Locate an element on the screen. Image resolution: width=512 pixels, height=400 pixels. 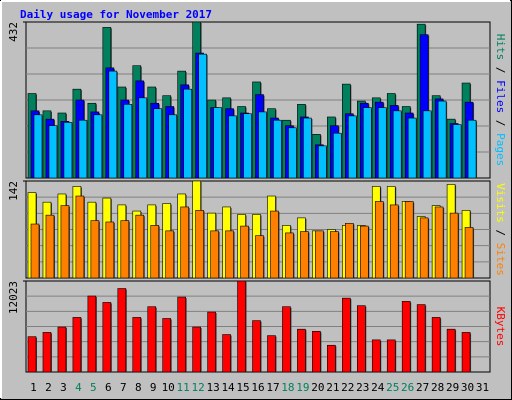
legend: Hits / Files / Pages is located at coordinates (500, 100).